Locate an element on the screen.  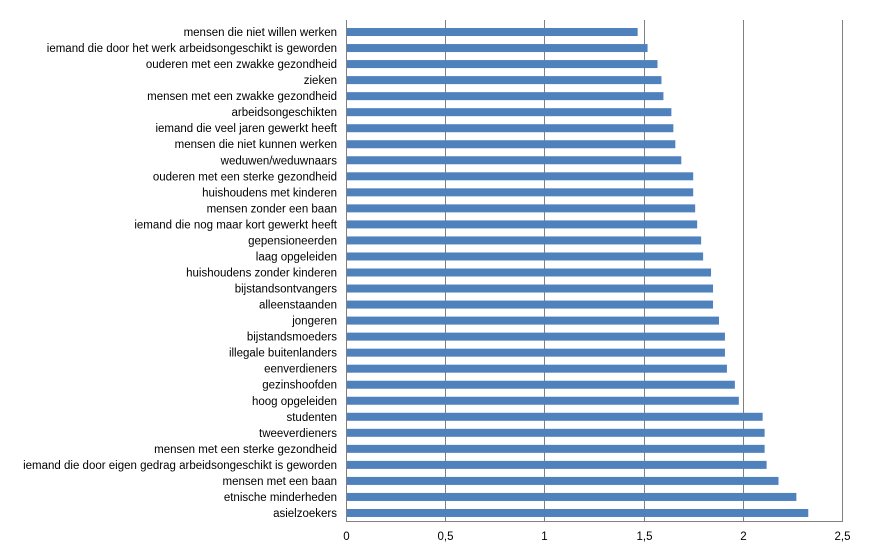
category-label: bijstandsontvangers is located at coordinates (286, 290).